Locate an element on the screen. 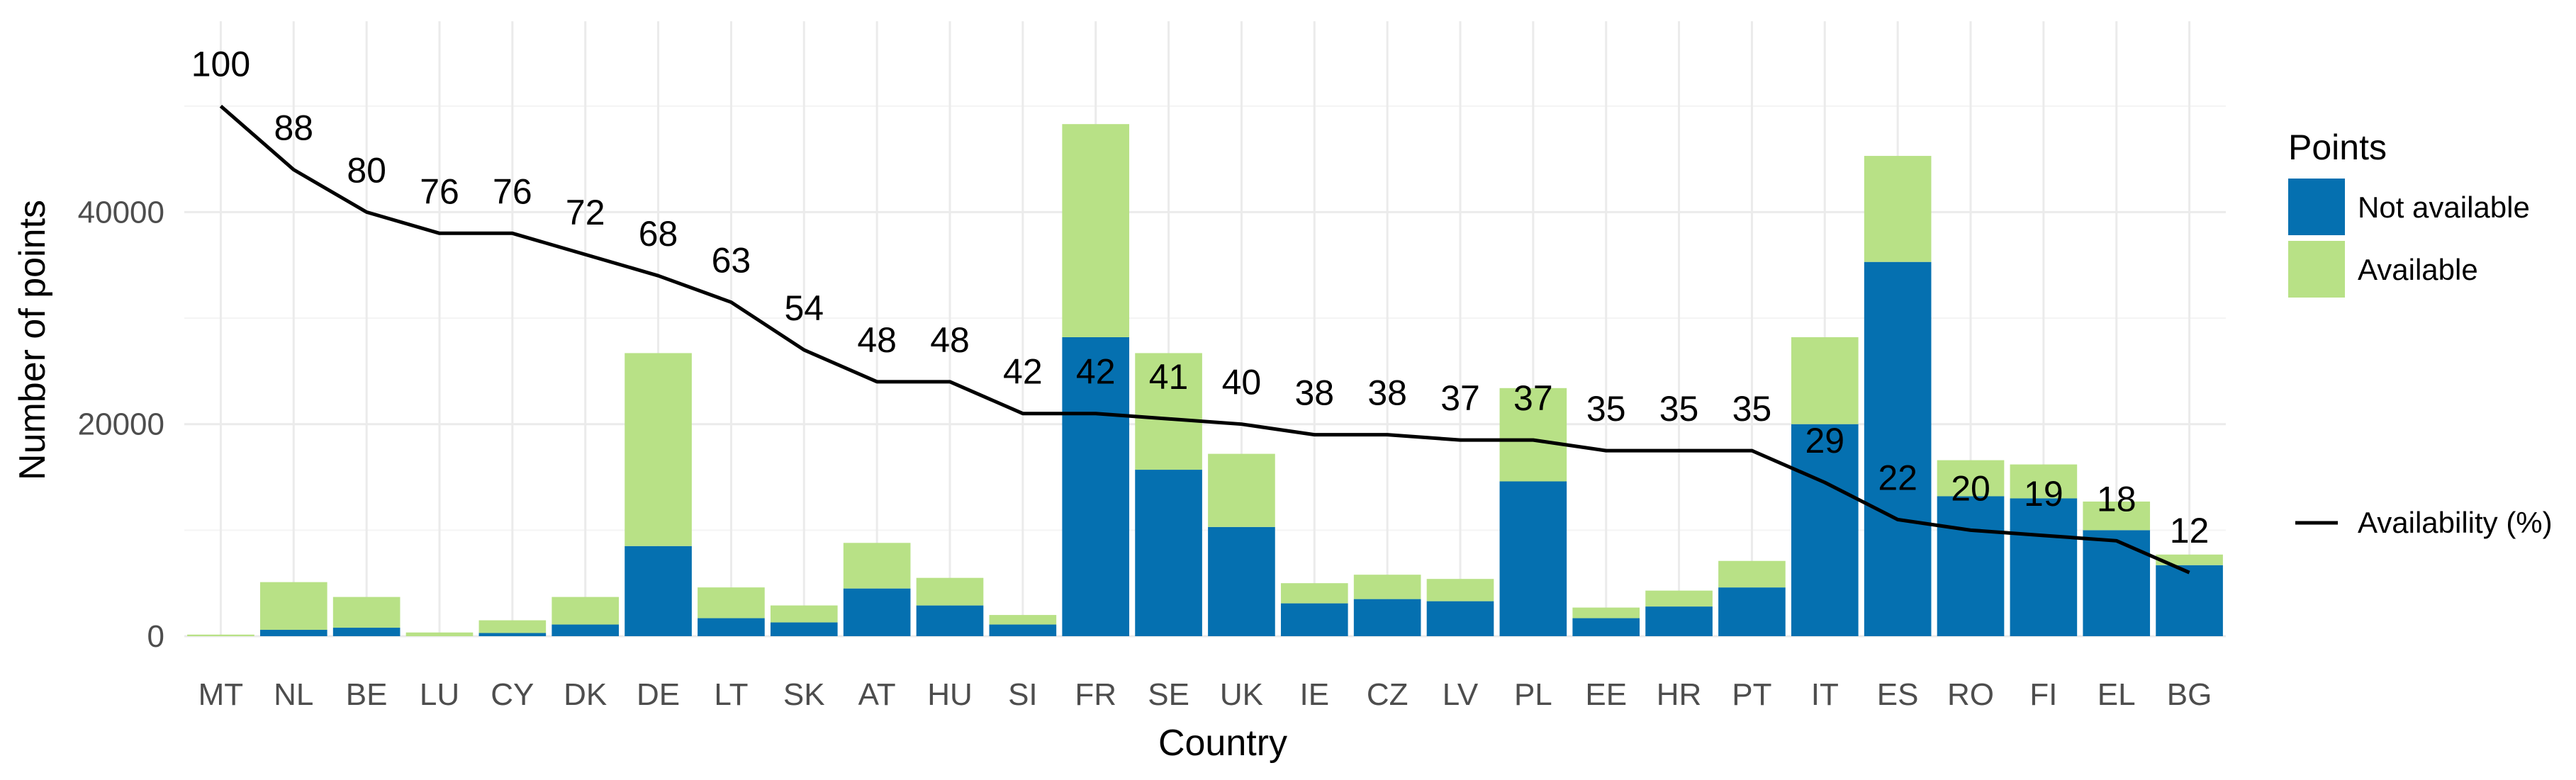  x-tick-label: EL is located at coordinates (2117, 695).